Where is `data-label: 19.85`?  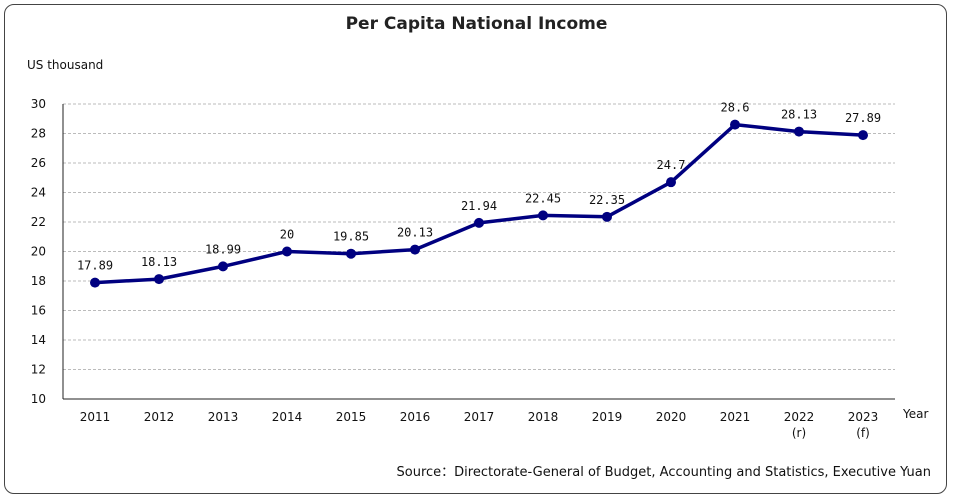
data-label: 19.85 is located at coordinates (351, 237).